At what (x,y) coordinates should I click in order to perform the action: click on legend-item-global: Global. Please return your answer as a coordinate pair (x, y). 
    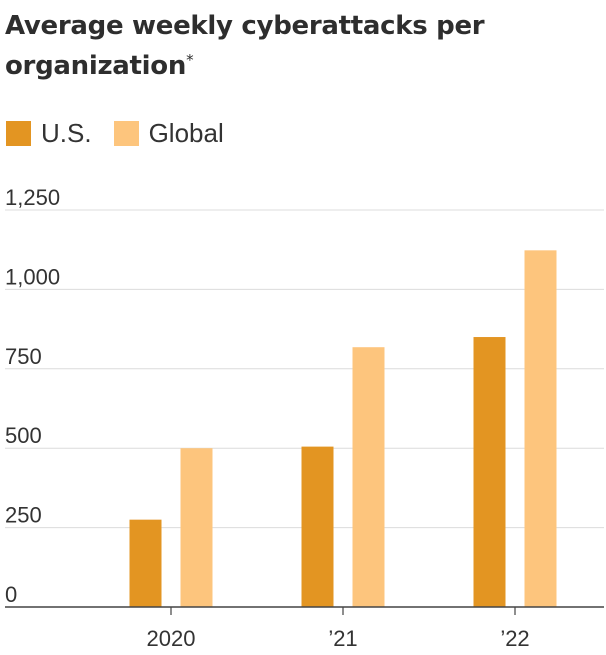
    Looking at the image, I should click on (168, 133).